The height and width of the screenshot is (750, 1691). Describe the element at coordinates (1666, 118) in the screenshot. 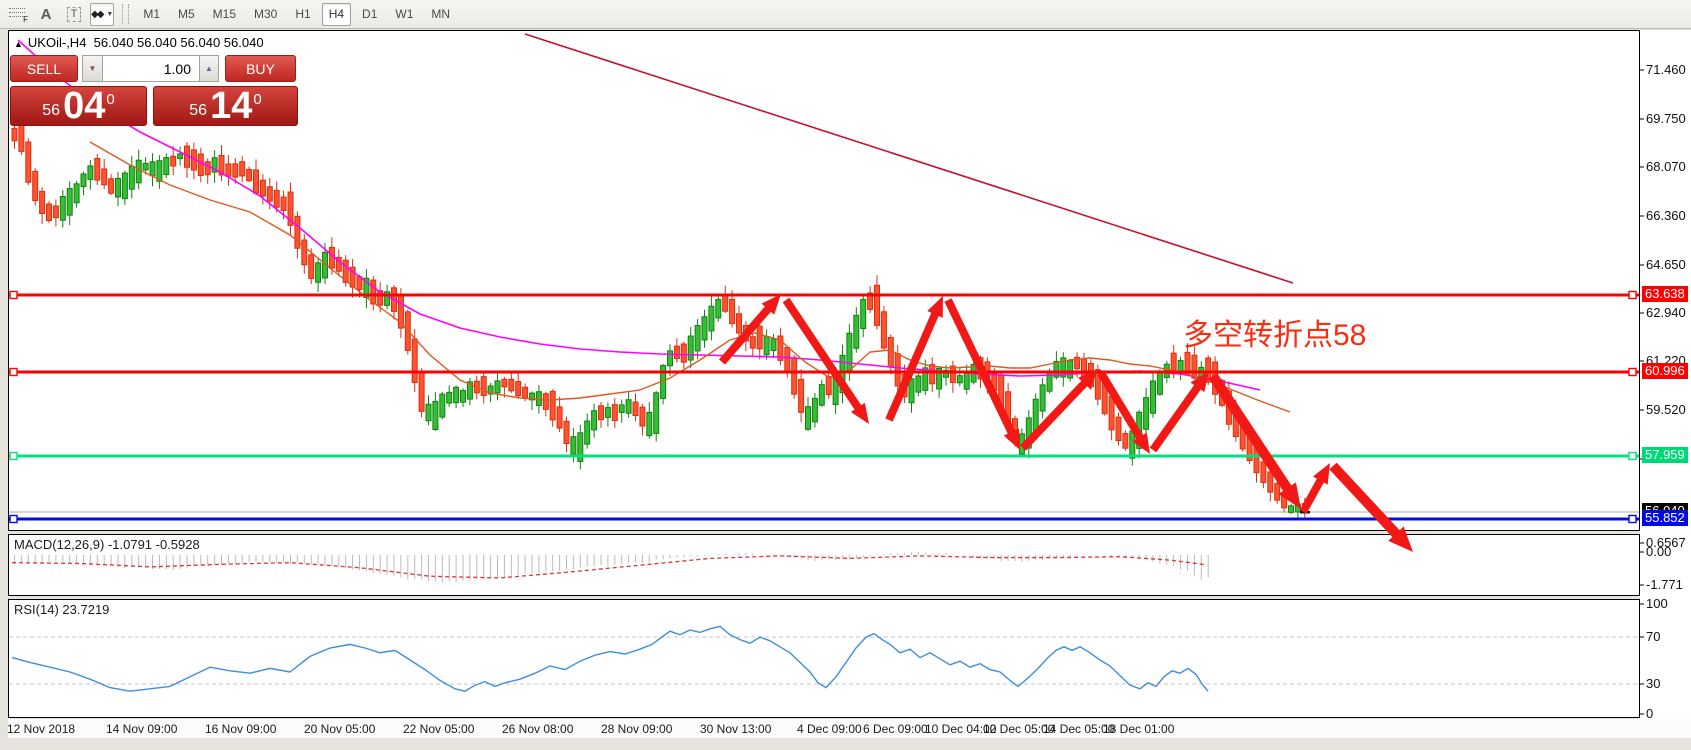

I see `axis-tick-label: 69.750` at that location.